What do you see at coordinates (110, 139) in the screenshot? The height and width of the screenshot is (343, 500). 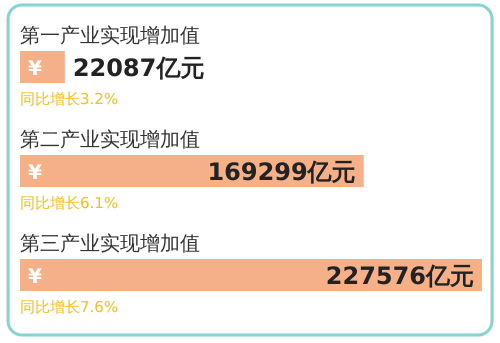 I see `y-tick-label: 第二产业实现增加值` at bounding box center [110, 139].